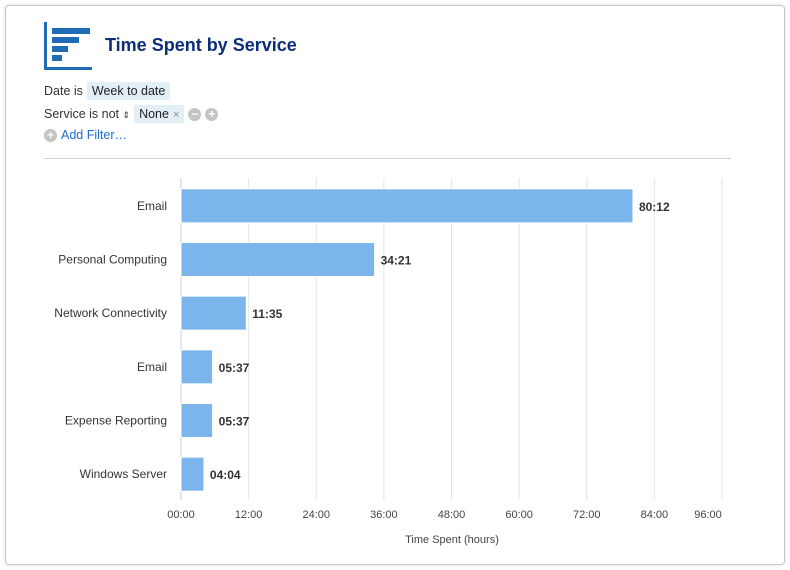  What do you see at coordinates (212, 114) in the screenshot?
I see `add-condition-icon: +` at bounding box center [212, 114].